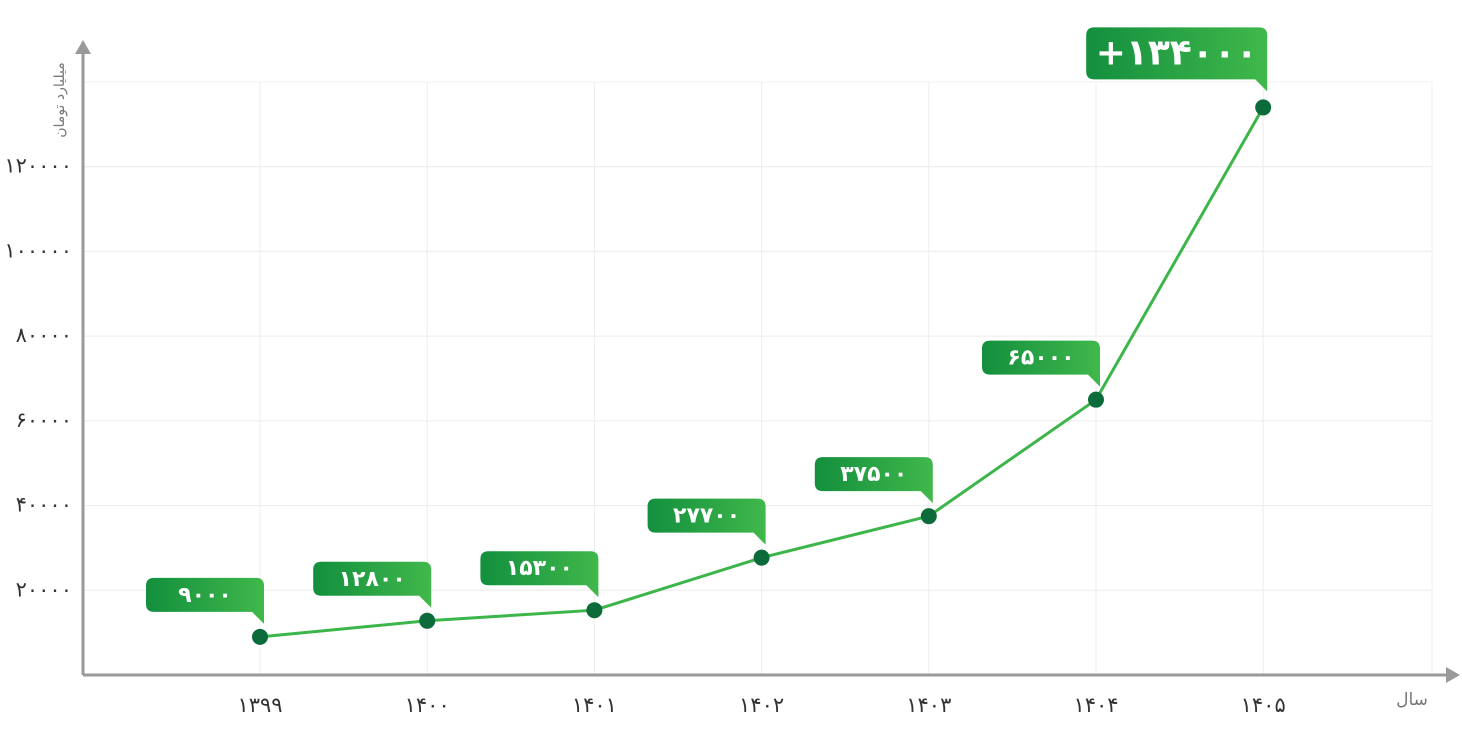 The width and height of the screenshot is (1462, 730). I want to click on x-tick-label: ۱۴۰۰, so click(427, 705).